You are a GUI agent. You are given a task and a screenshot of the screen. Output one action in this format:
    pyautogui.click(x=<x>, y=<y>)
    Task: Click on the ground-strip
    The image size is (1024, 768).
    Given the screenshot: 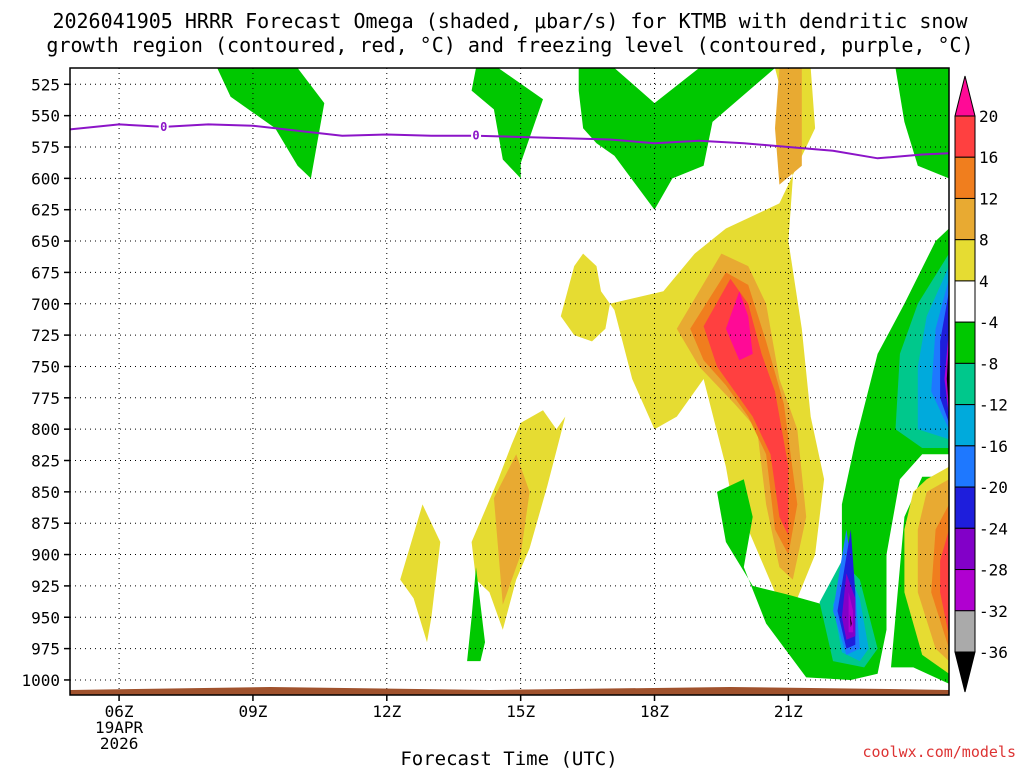 What is the action you would take?
    pyautogui.click(x=509, y=691)
    